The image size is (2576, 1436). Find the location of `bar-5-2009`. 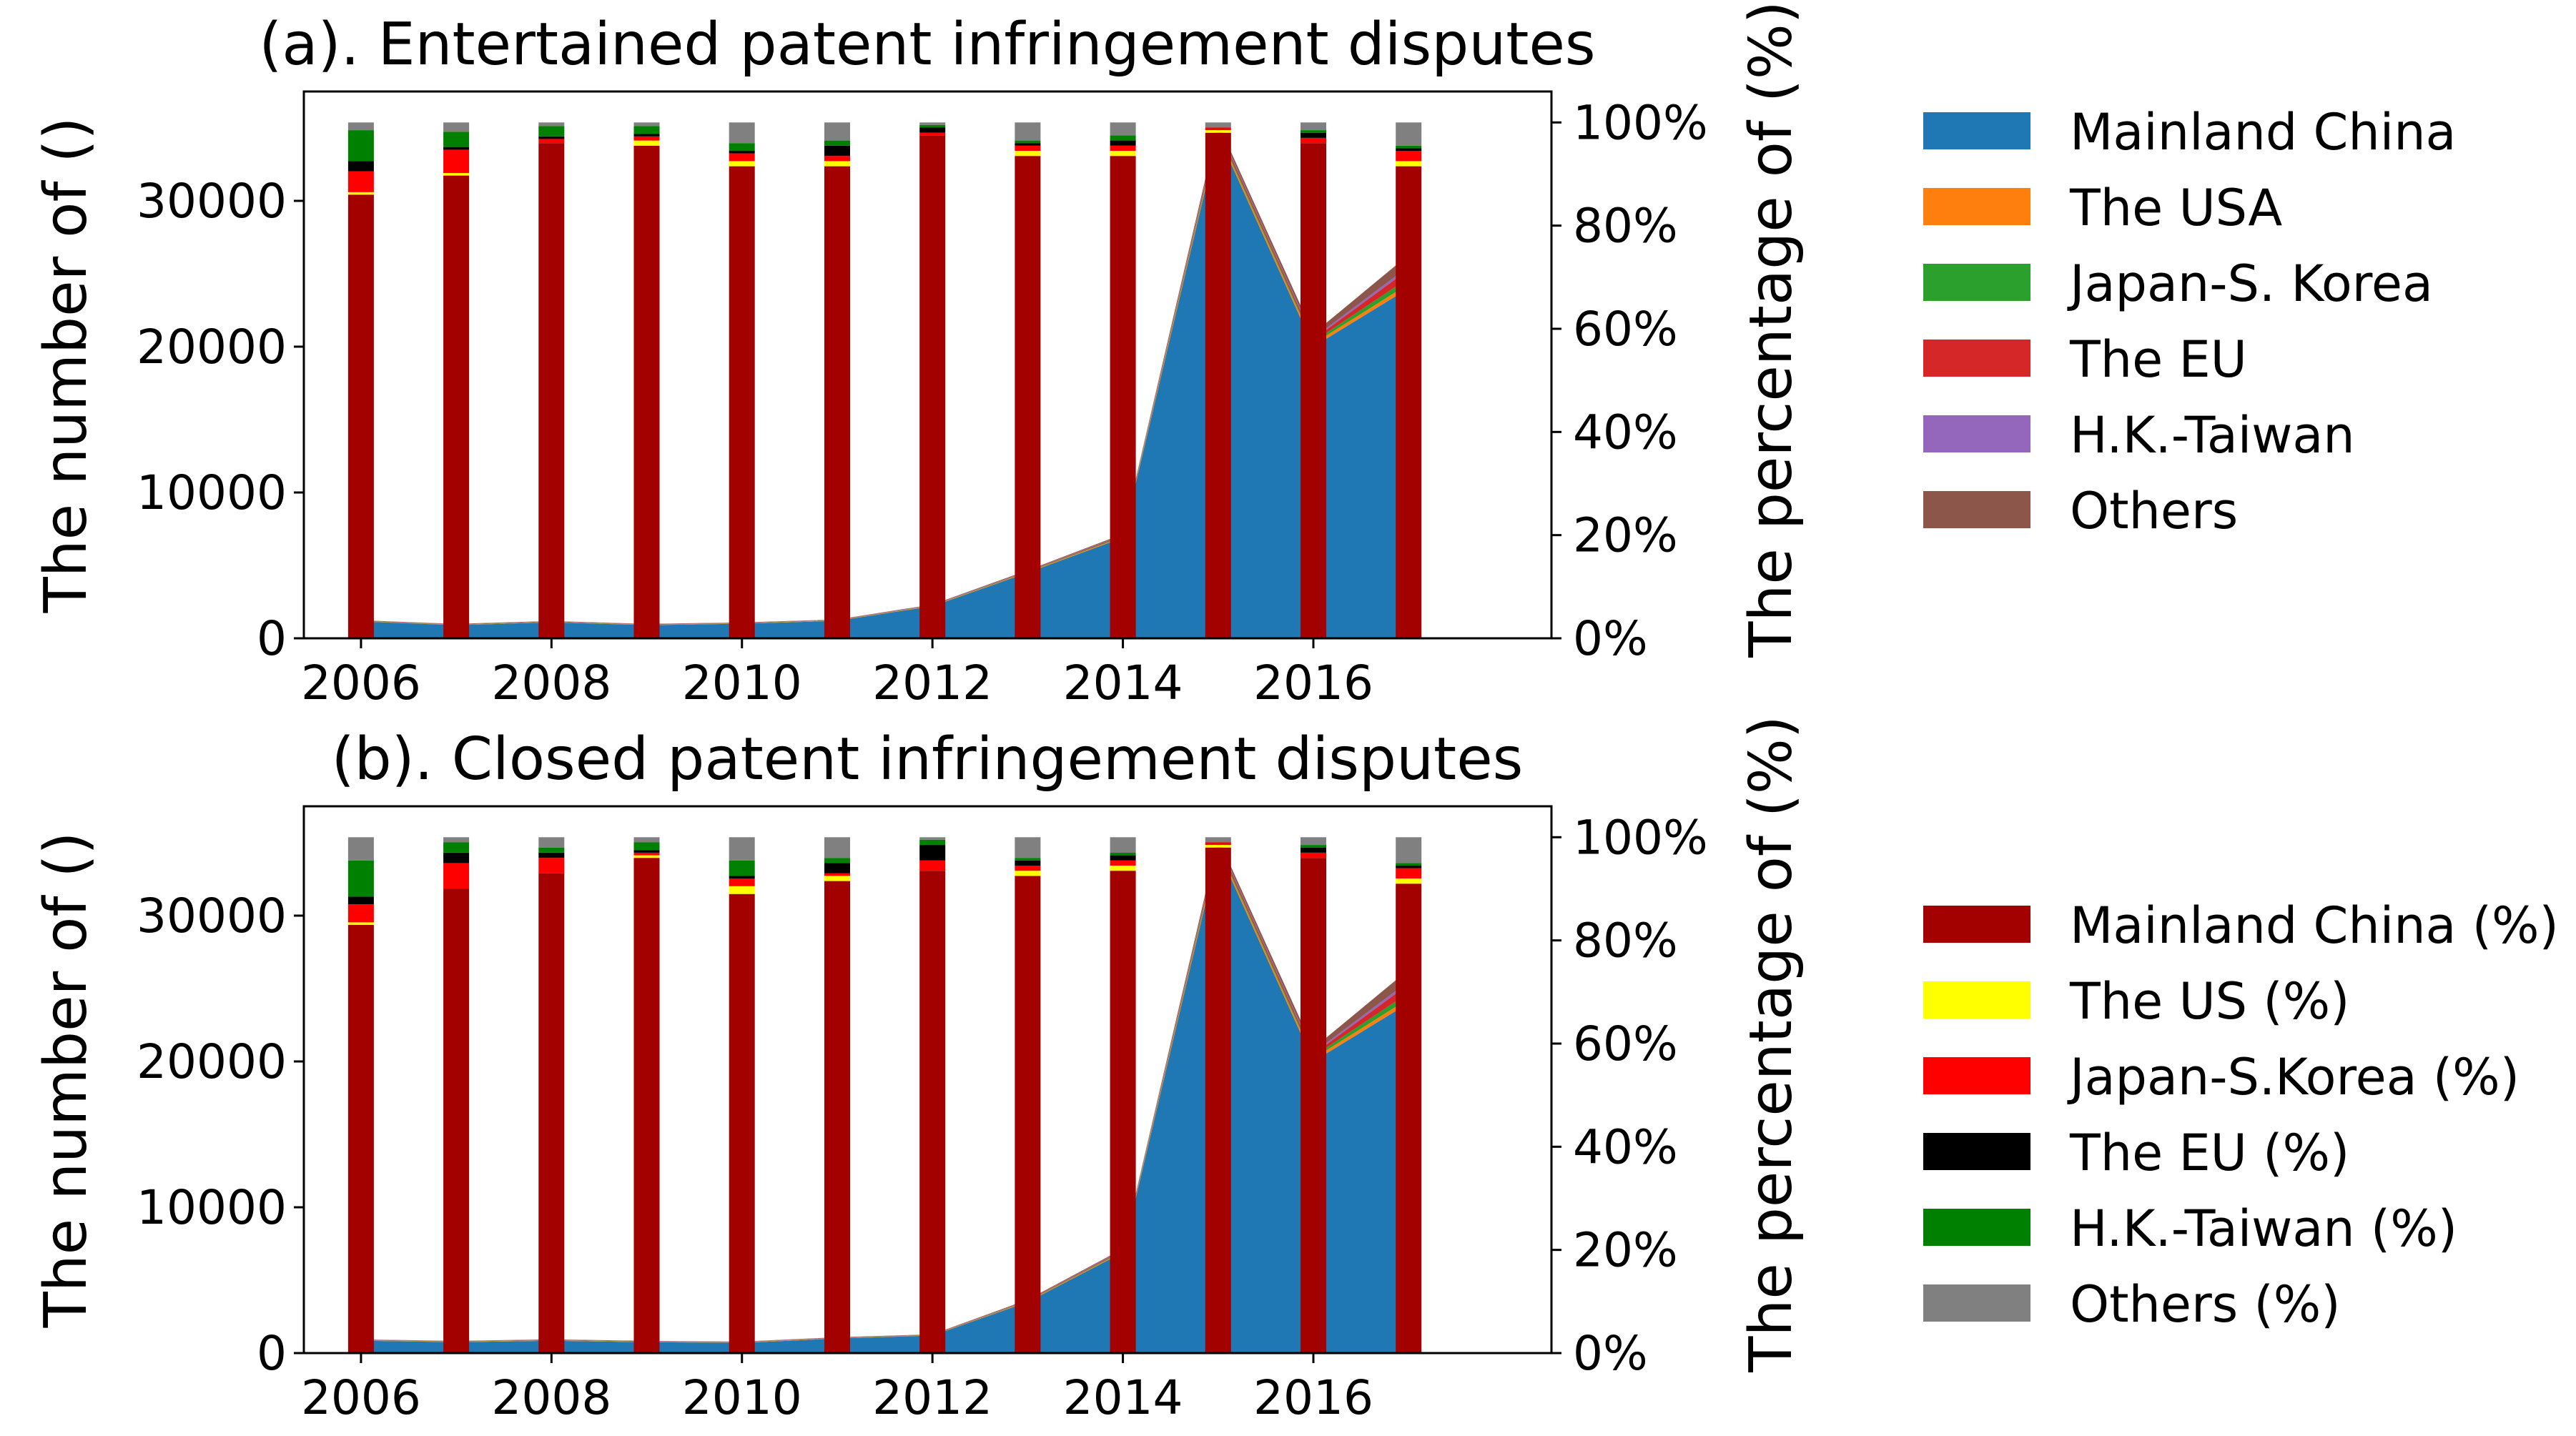

bar-5-2009 is located at coordinates (646, 840).